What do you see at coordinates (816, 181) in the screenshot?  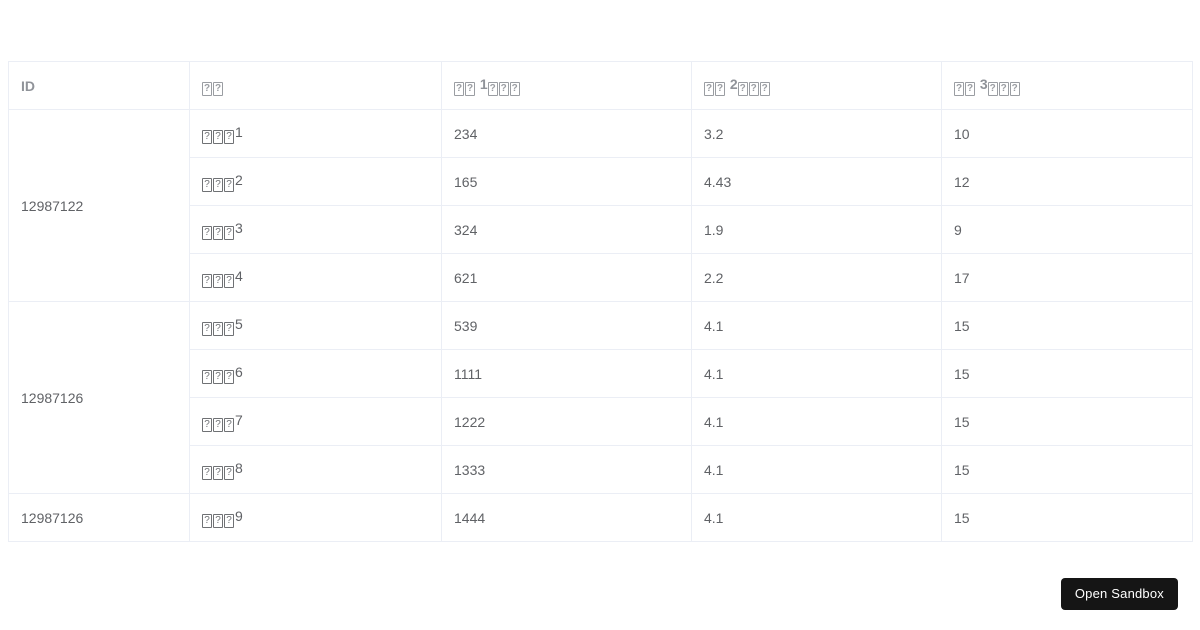 I see `cell-value2: 4.43` at bounding box center [816, 181].